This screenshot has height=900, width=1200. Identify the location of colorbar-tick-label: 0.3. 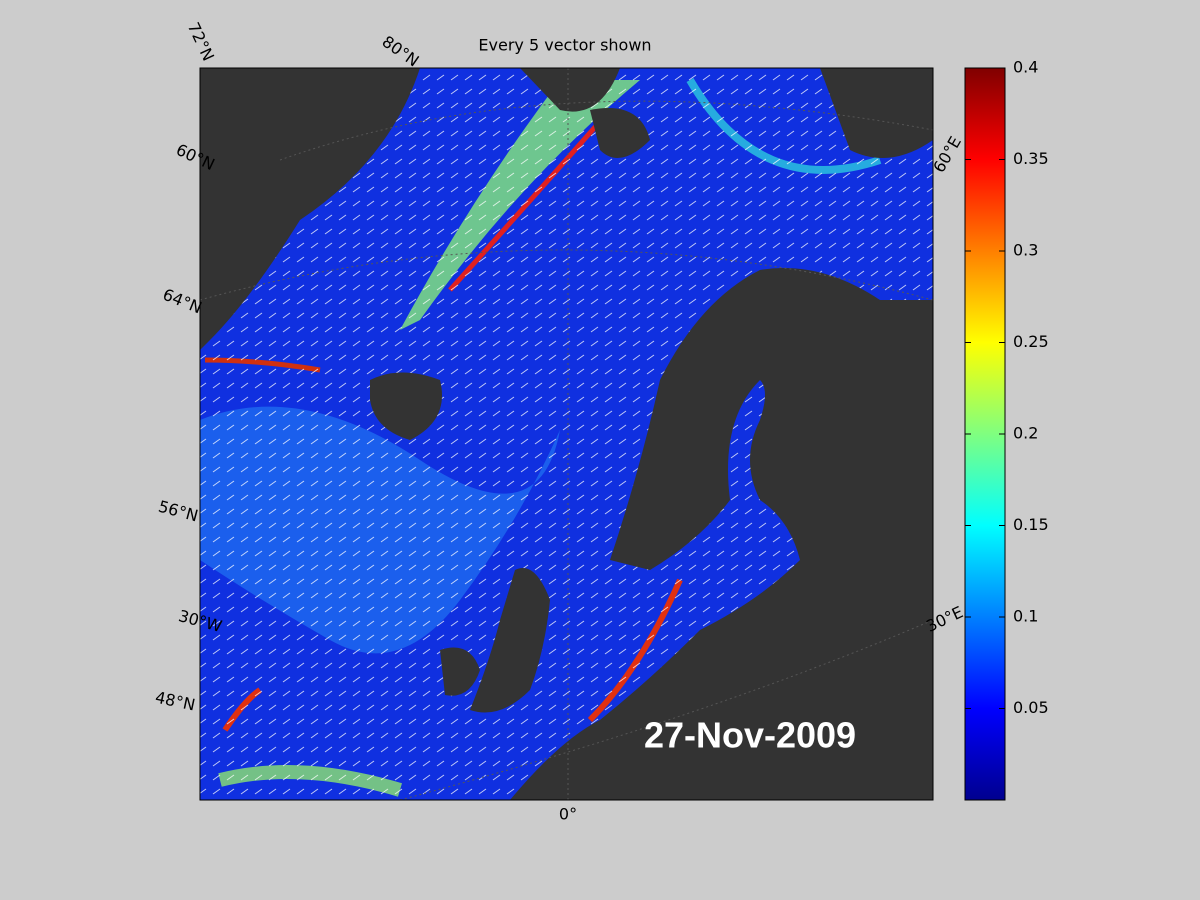
(1025, 250).